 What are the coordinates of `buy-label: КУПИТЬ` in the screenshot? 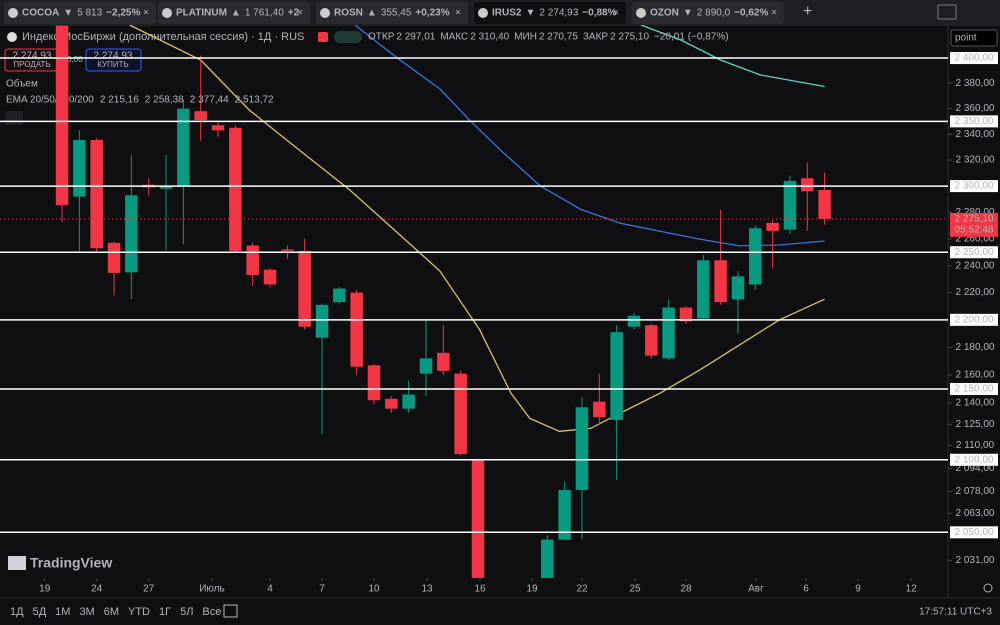 It's located at (112, 64).